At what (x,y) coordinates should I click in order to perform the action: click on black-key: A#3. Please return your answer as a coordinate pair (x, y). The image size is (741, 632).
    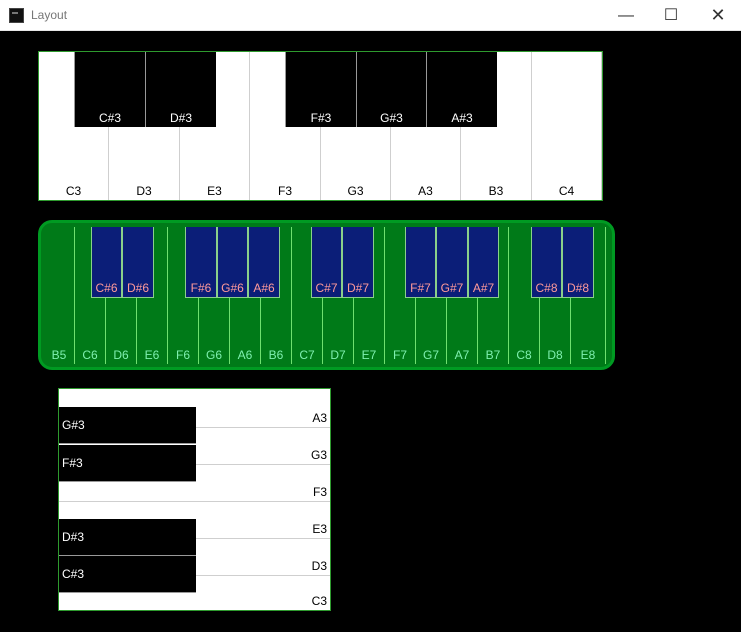
    Looking at the image, I should click on (461, 89).